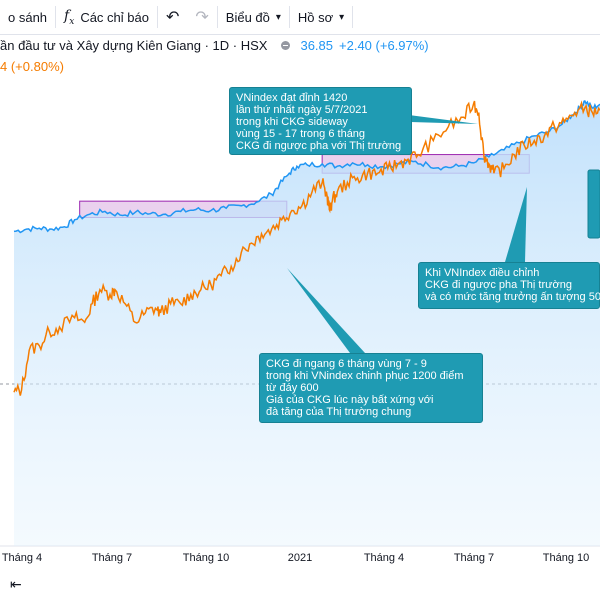 The height and width of the screenshot is (600, 600). I want to click on price-change: +2.40 (+6.97%), so click(384, 45).